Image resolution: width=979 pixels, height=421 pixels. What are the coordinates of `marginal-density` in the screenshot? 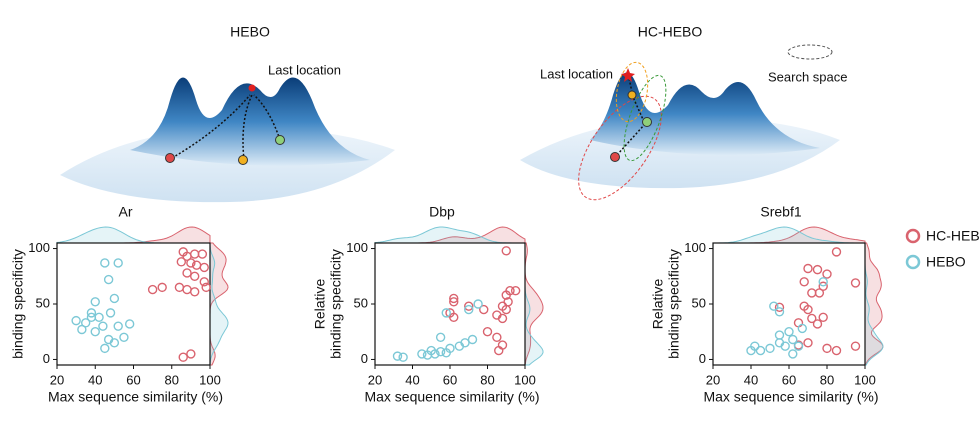 It's located at (219, 304).